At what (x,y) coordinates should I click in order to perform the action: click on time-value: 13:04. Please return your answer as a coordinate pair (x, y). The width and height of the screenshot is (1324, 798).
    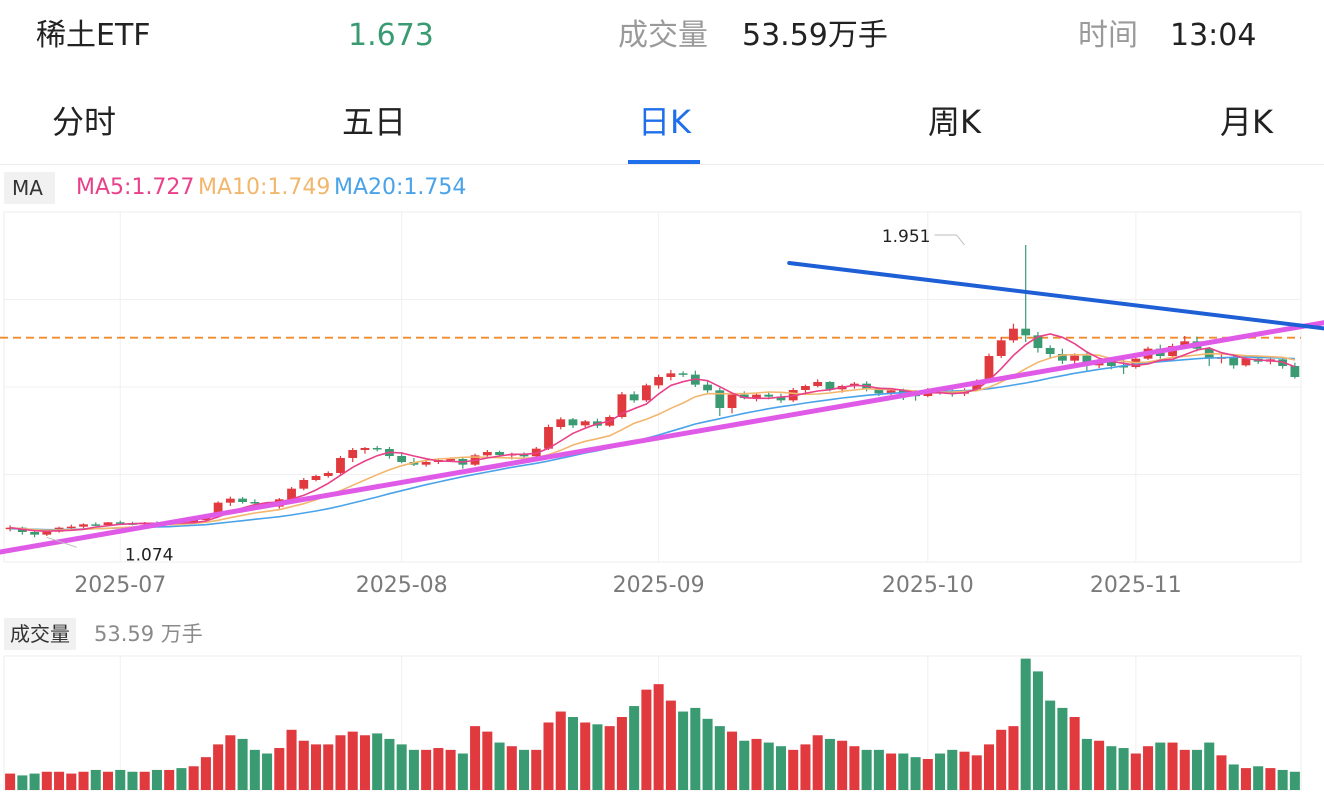
    Looking at the image, I should click on (1213, 35).